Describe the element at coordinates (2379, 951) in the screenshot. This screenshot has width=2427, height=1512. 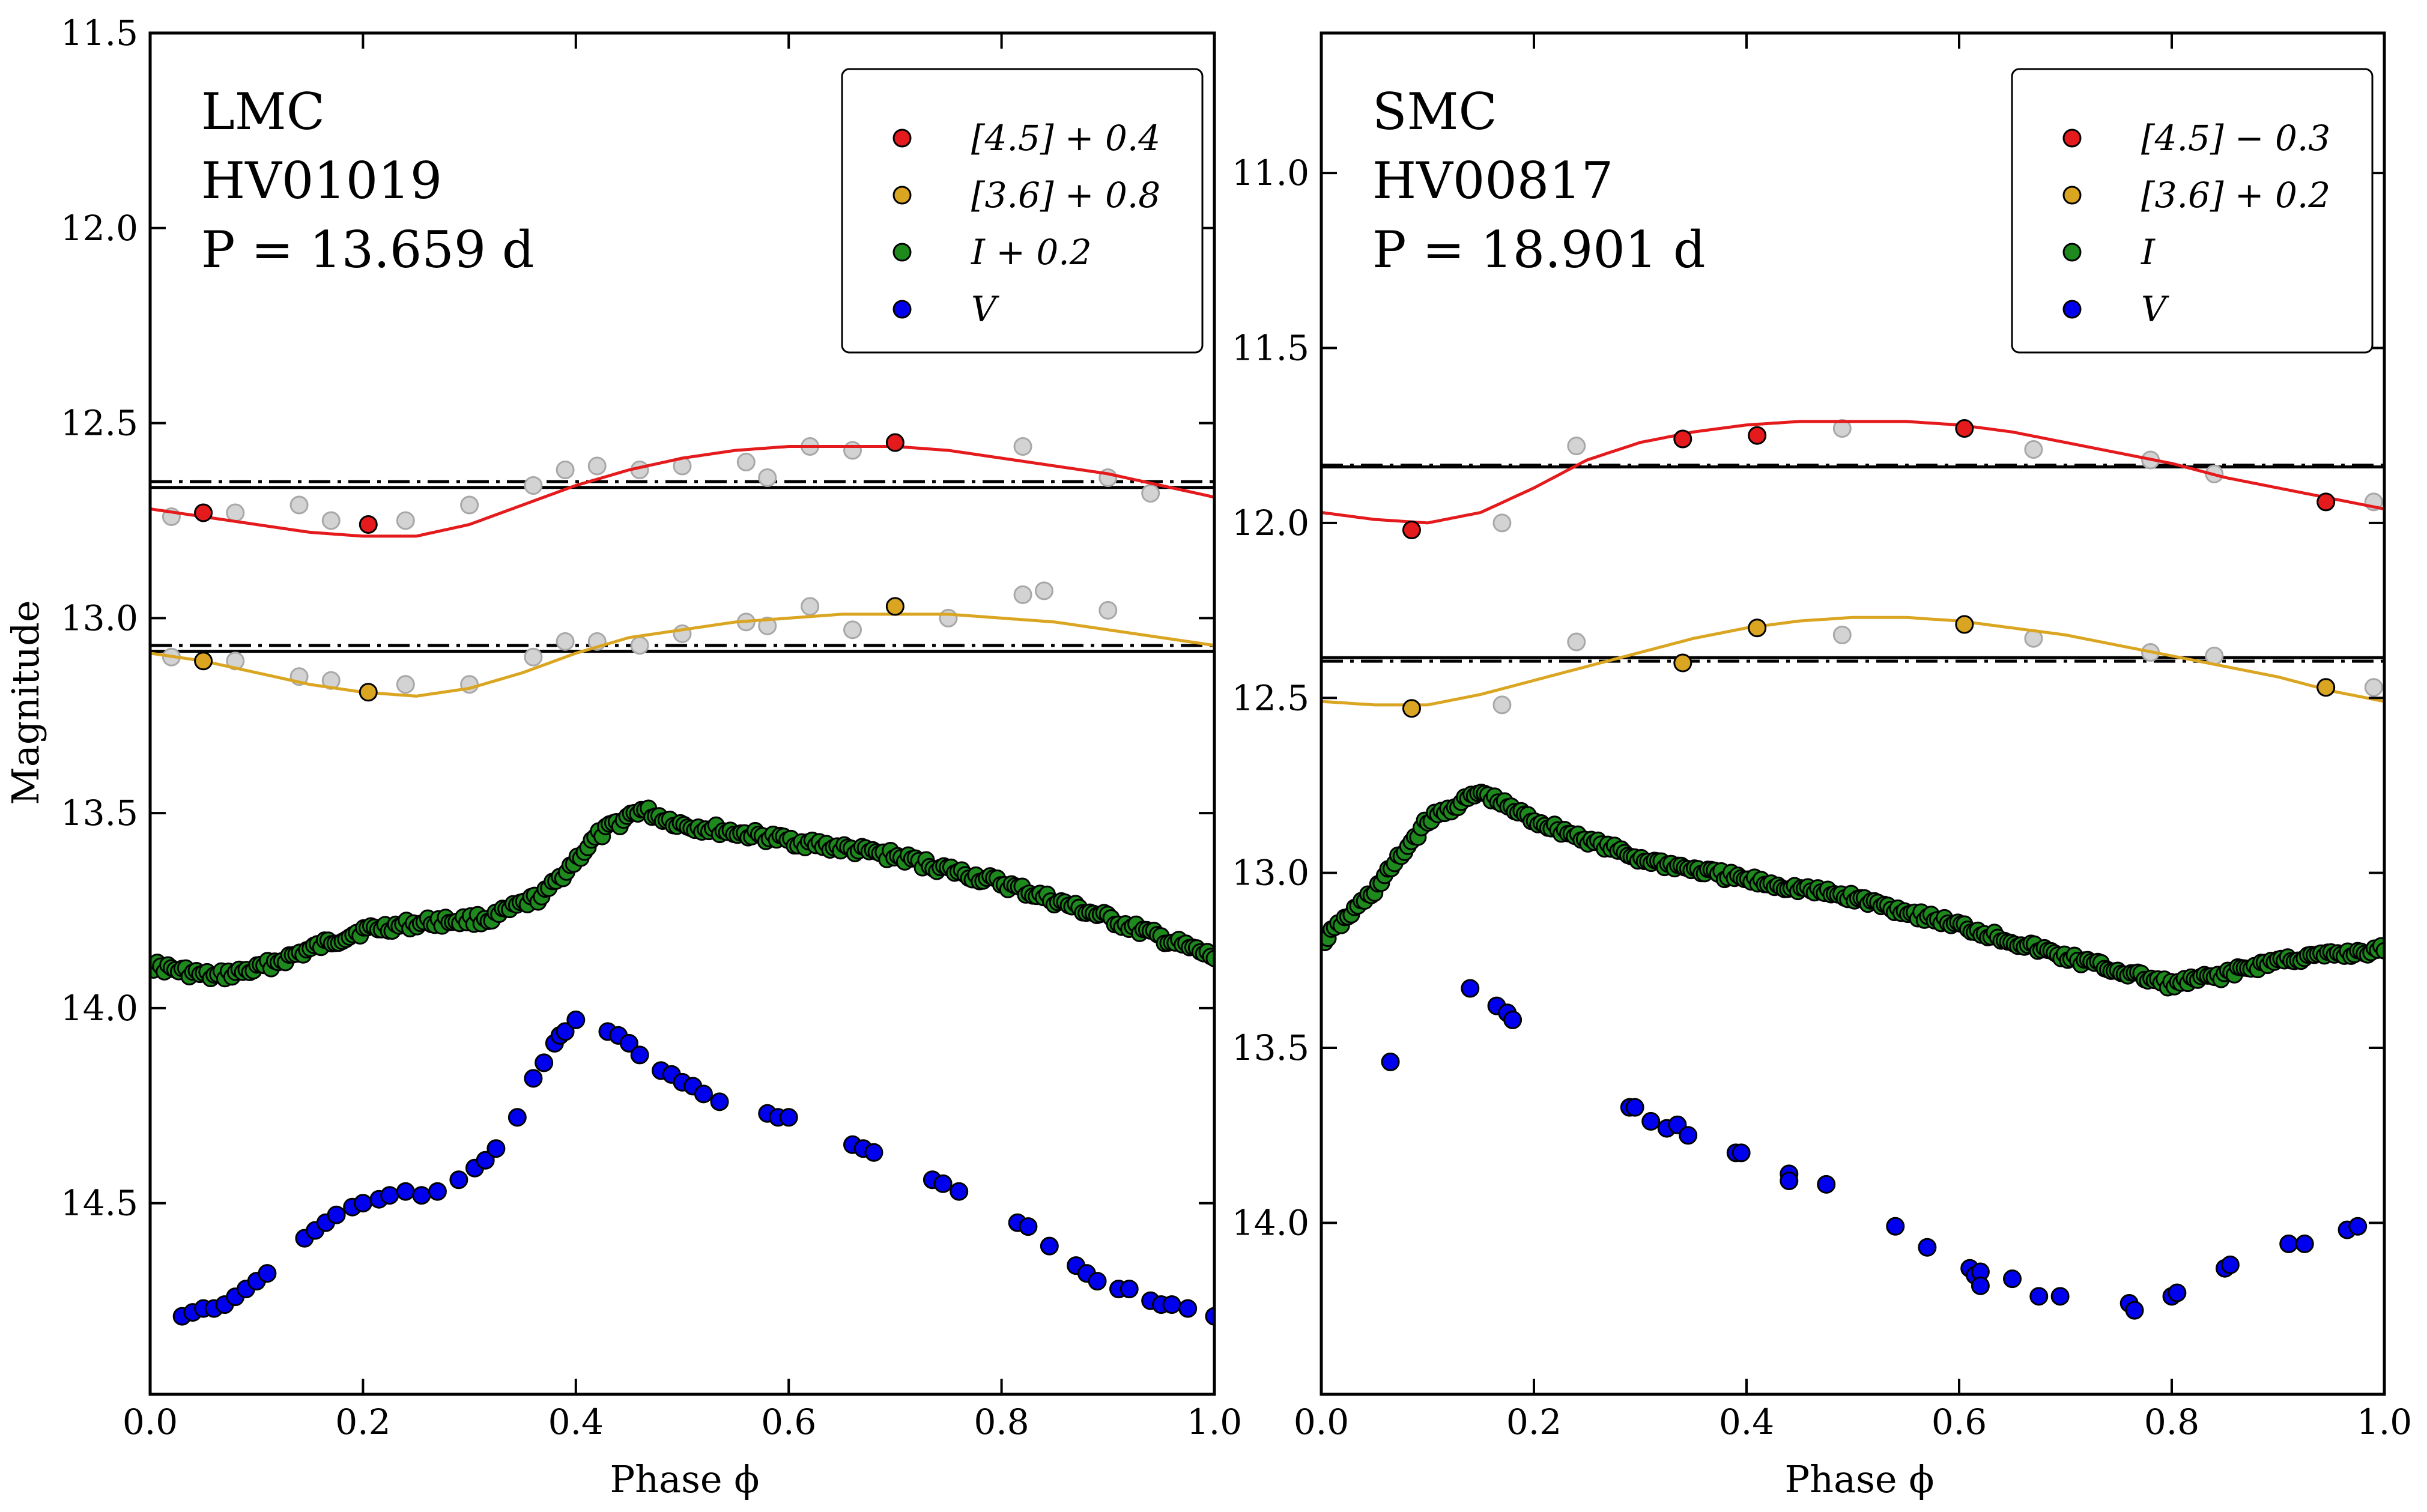
I see `point-i` at that location.